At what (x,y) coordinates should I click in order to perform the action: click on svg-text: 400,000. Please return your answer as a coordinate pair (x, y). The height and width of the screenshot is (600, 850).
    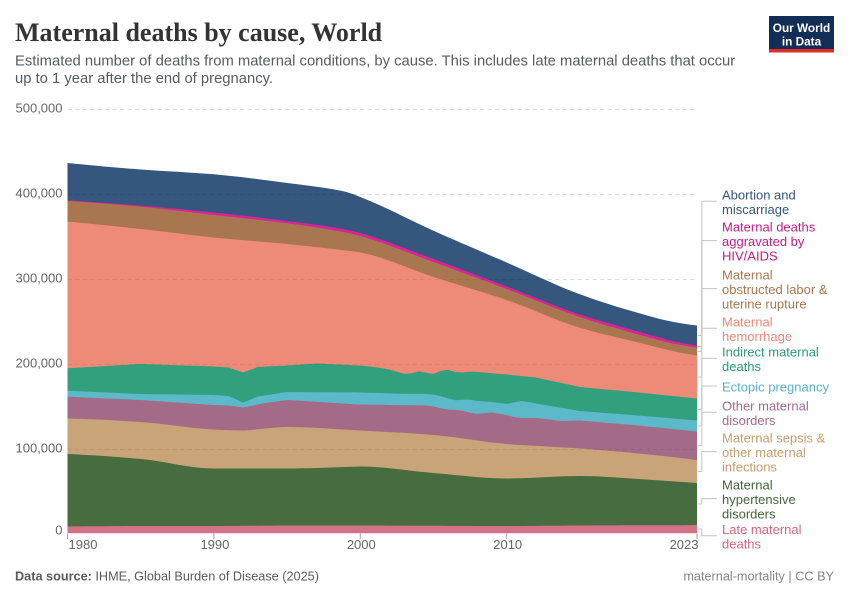
    Looking at the image, I should click on (39, 193).